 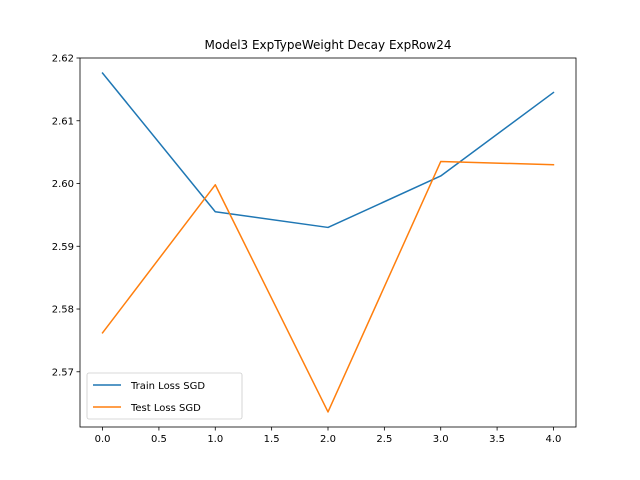 What do you see at coordinates (328, 45) in the screenshot?
I see `chart-title: Model3 ExpTypeWeight Decay ExpRow24` at bounding box center [328, 45].